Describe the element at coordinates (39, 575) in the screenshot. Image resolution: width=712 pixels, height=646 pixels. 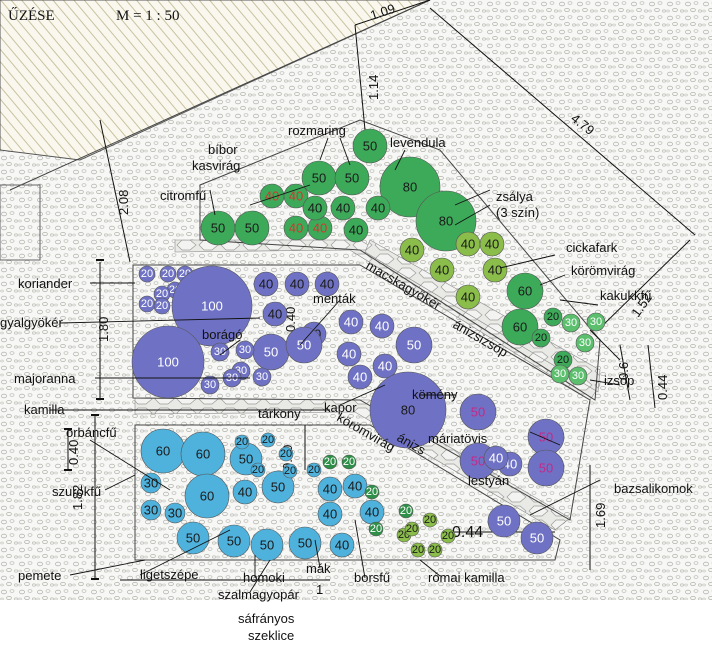
I see `label-pemete: pemete` at that location.